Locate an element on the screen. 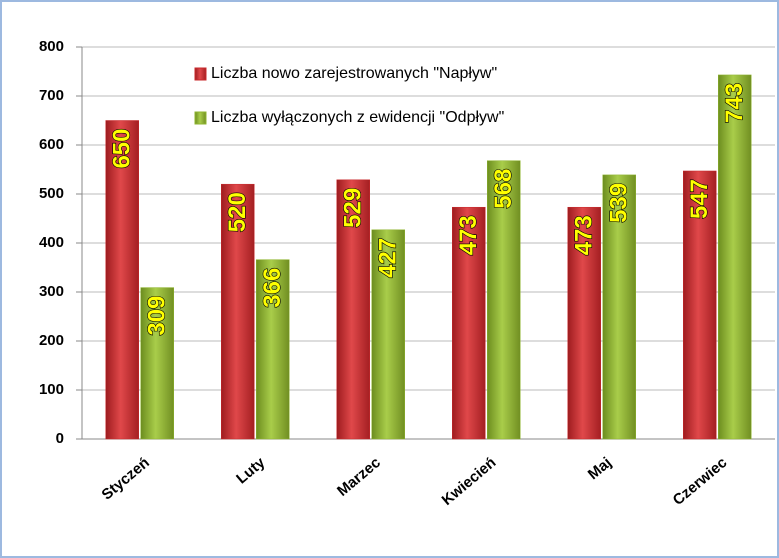 The width and height of the screenshot is (779, 558). y-tick-label: 0 is located at coordinates (60, 438).